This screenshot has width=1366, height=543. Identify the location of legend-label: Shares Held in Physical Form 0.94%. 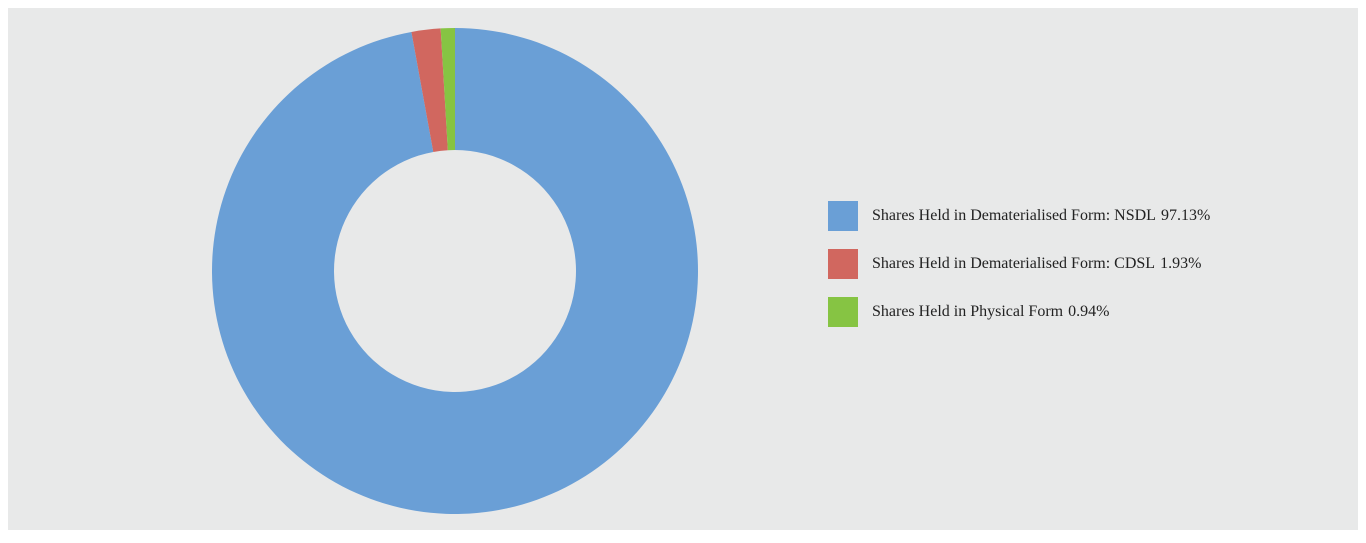
(990, 311).